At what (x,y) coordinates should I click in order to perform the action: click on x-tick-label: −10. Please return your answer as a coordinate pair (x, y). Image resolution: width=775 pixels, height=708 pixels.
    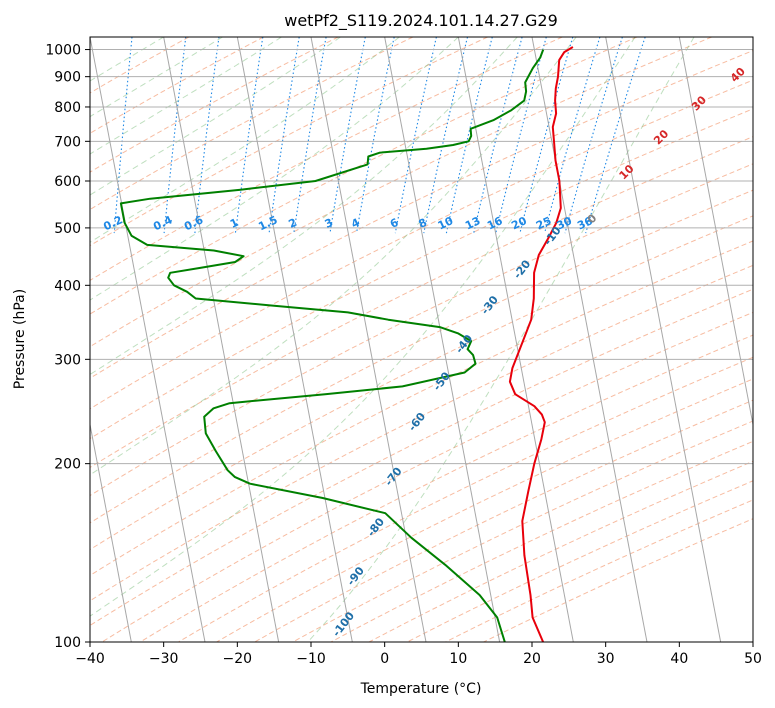
    Looking at the image, I should click on (311, 659).